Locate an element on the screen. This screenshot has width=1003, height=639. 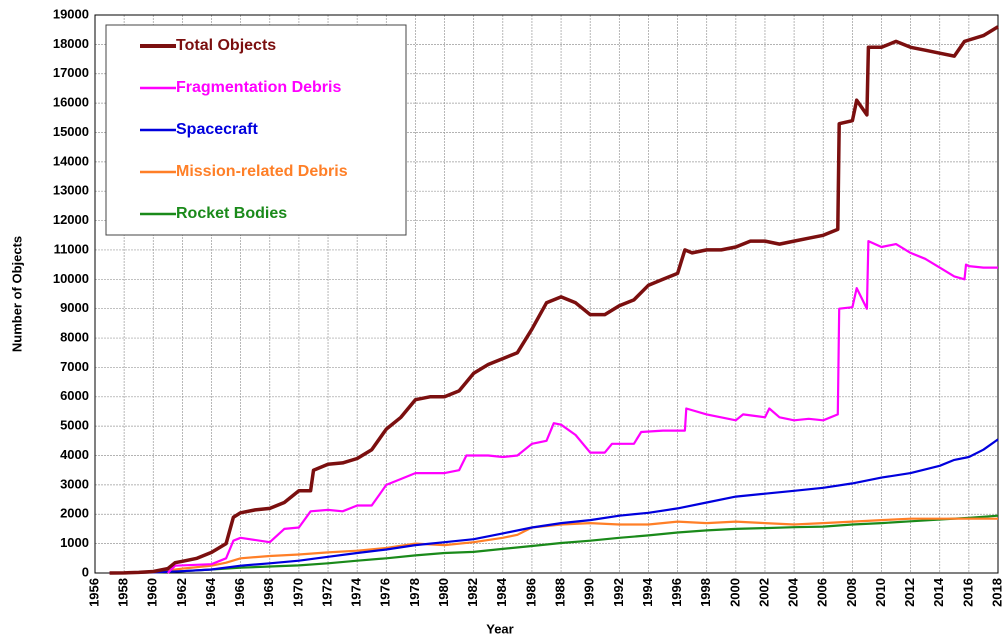
x-tick-label: 1996 is located at coordinates (676, 592).